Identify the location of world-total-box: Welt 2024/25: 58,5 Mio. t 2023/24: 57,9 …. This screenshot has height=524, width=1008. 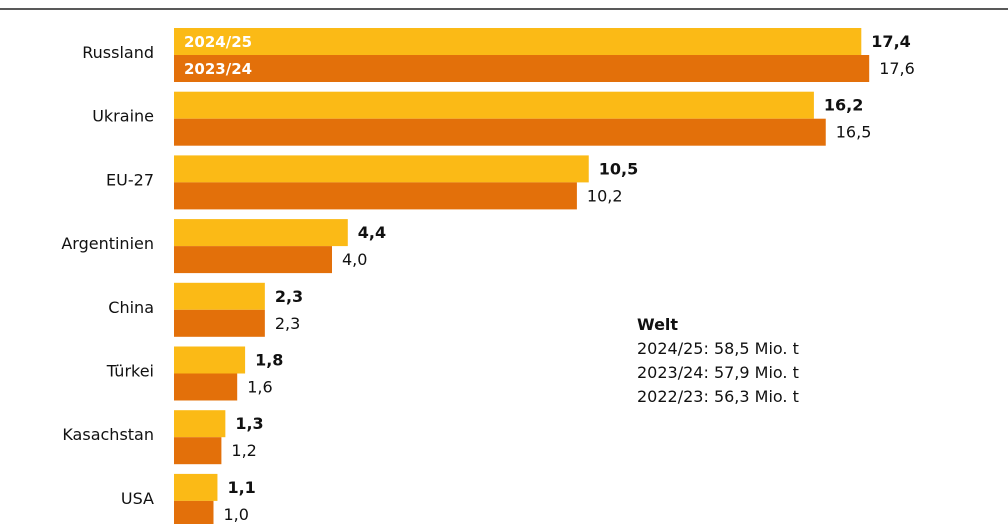
(718, 361).